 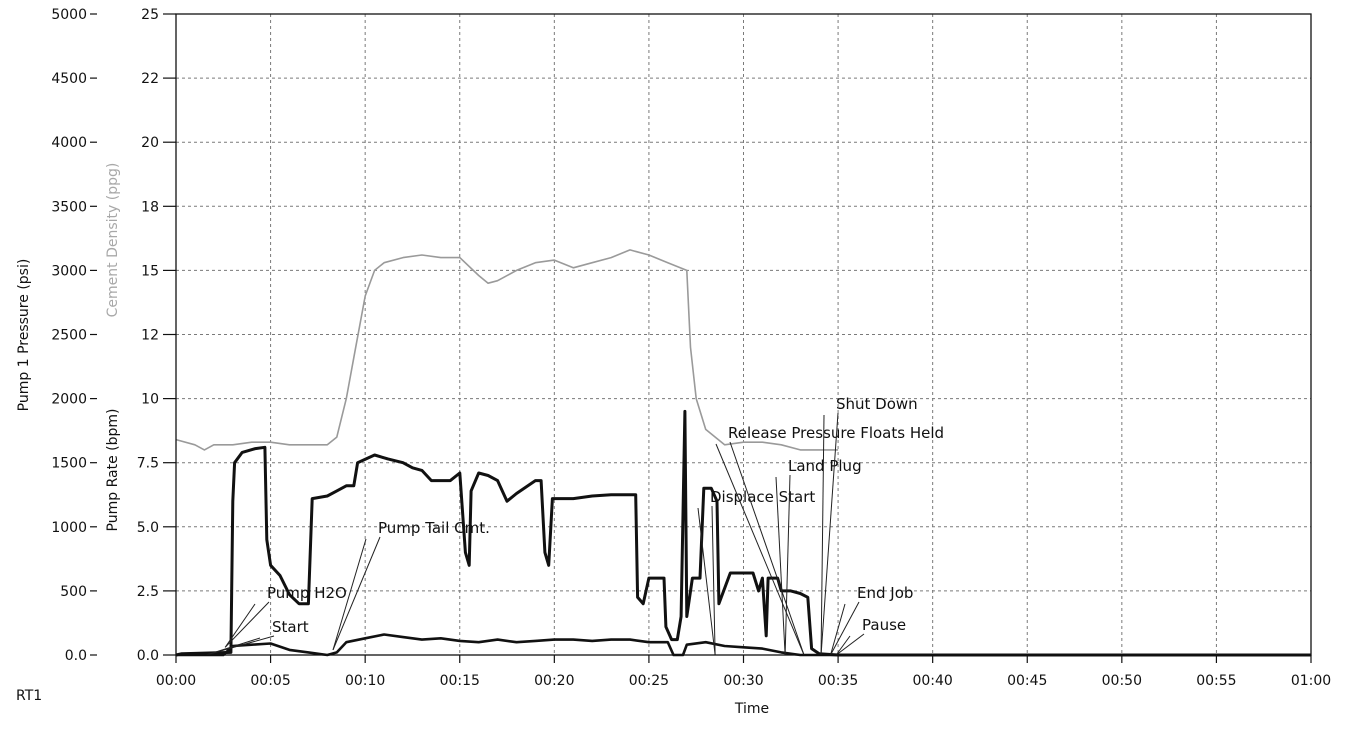 What do you see at coordinates (29, 696) in the screenshot?
I see `corner-label: RT1` at bounding box center [29, 696].